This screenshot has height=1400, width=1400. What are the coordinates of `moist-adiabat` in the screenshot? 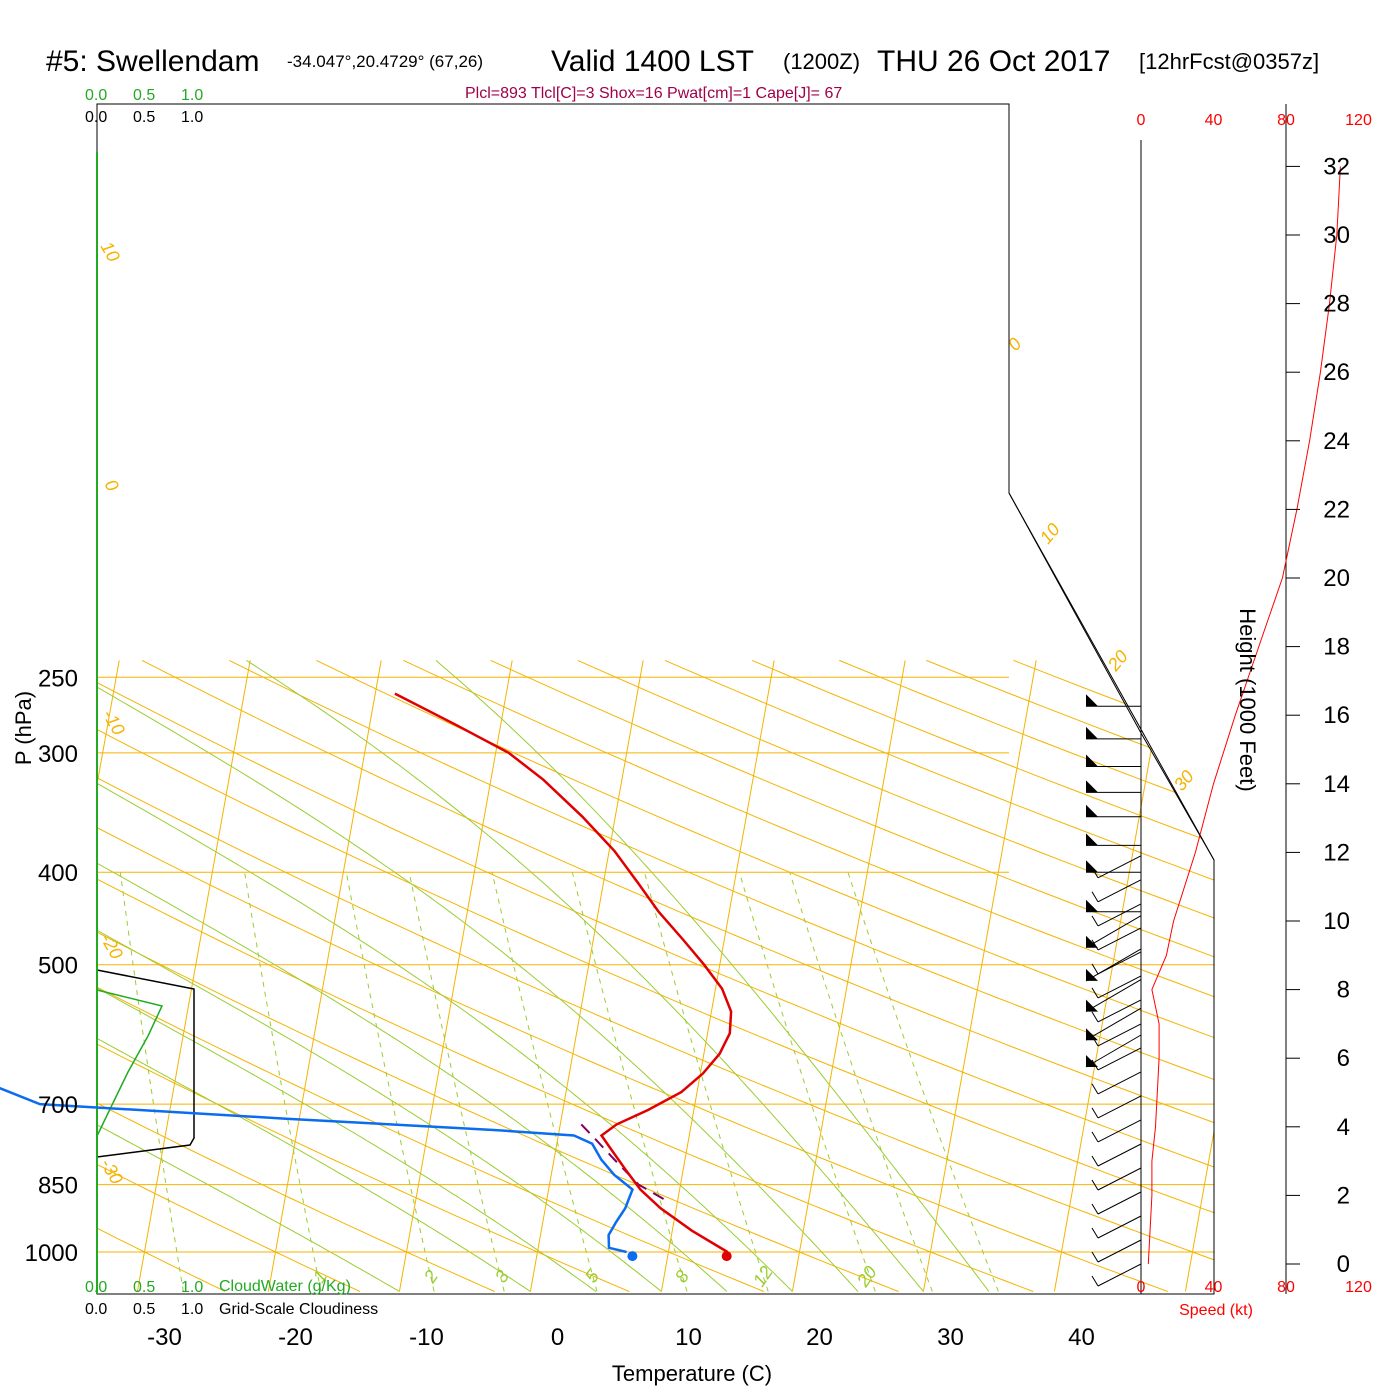 It's located at (248, 975).